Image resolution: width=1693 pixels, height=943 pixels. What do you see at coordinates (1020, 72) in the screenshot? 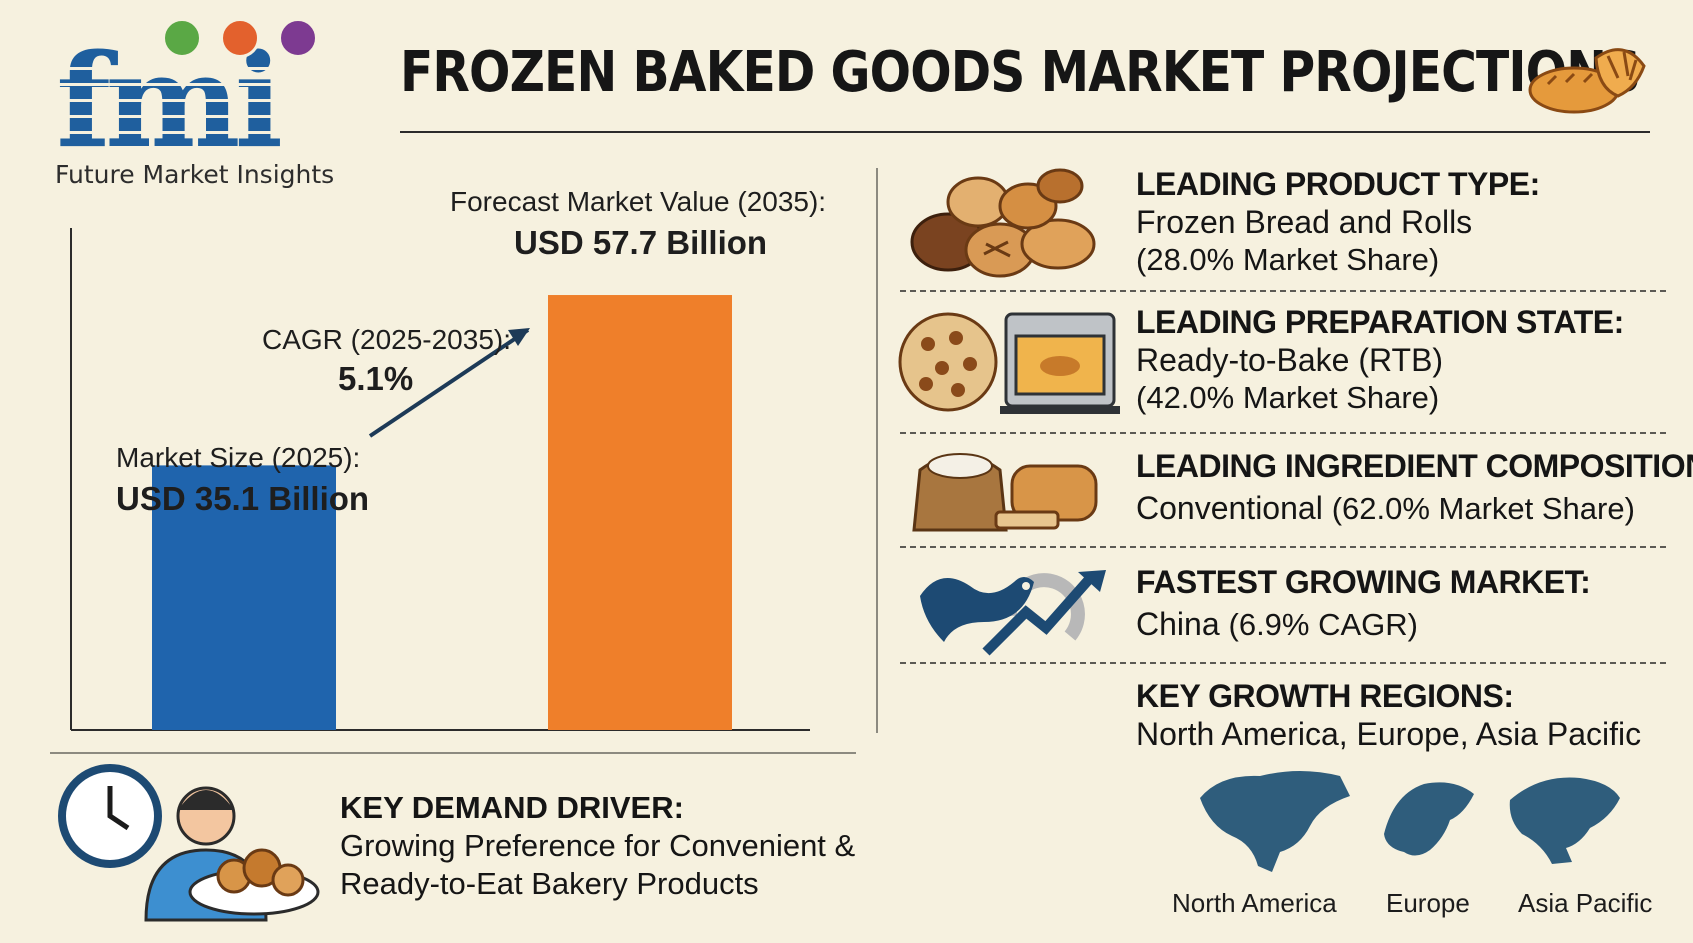
I see `page-title: FROZEN BAKED GOODS MARKET PROJECTIONS` at bounding box center [1020, 72].